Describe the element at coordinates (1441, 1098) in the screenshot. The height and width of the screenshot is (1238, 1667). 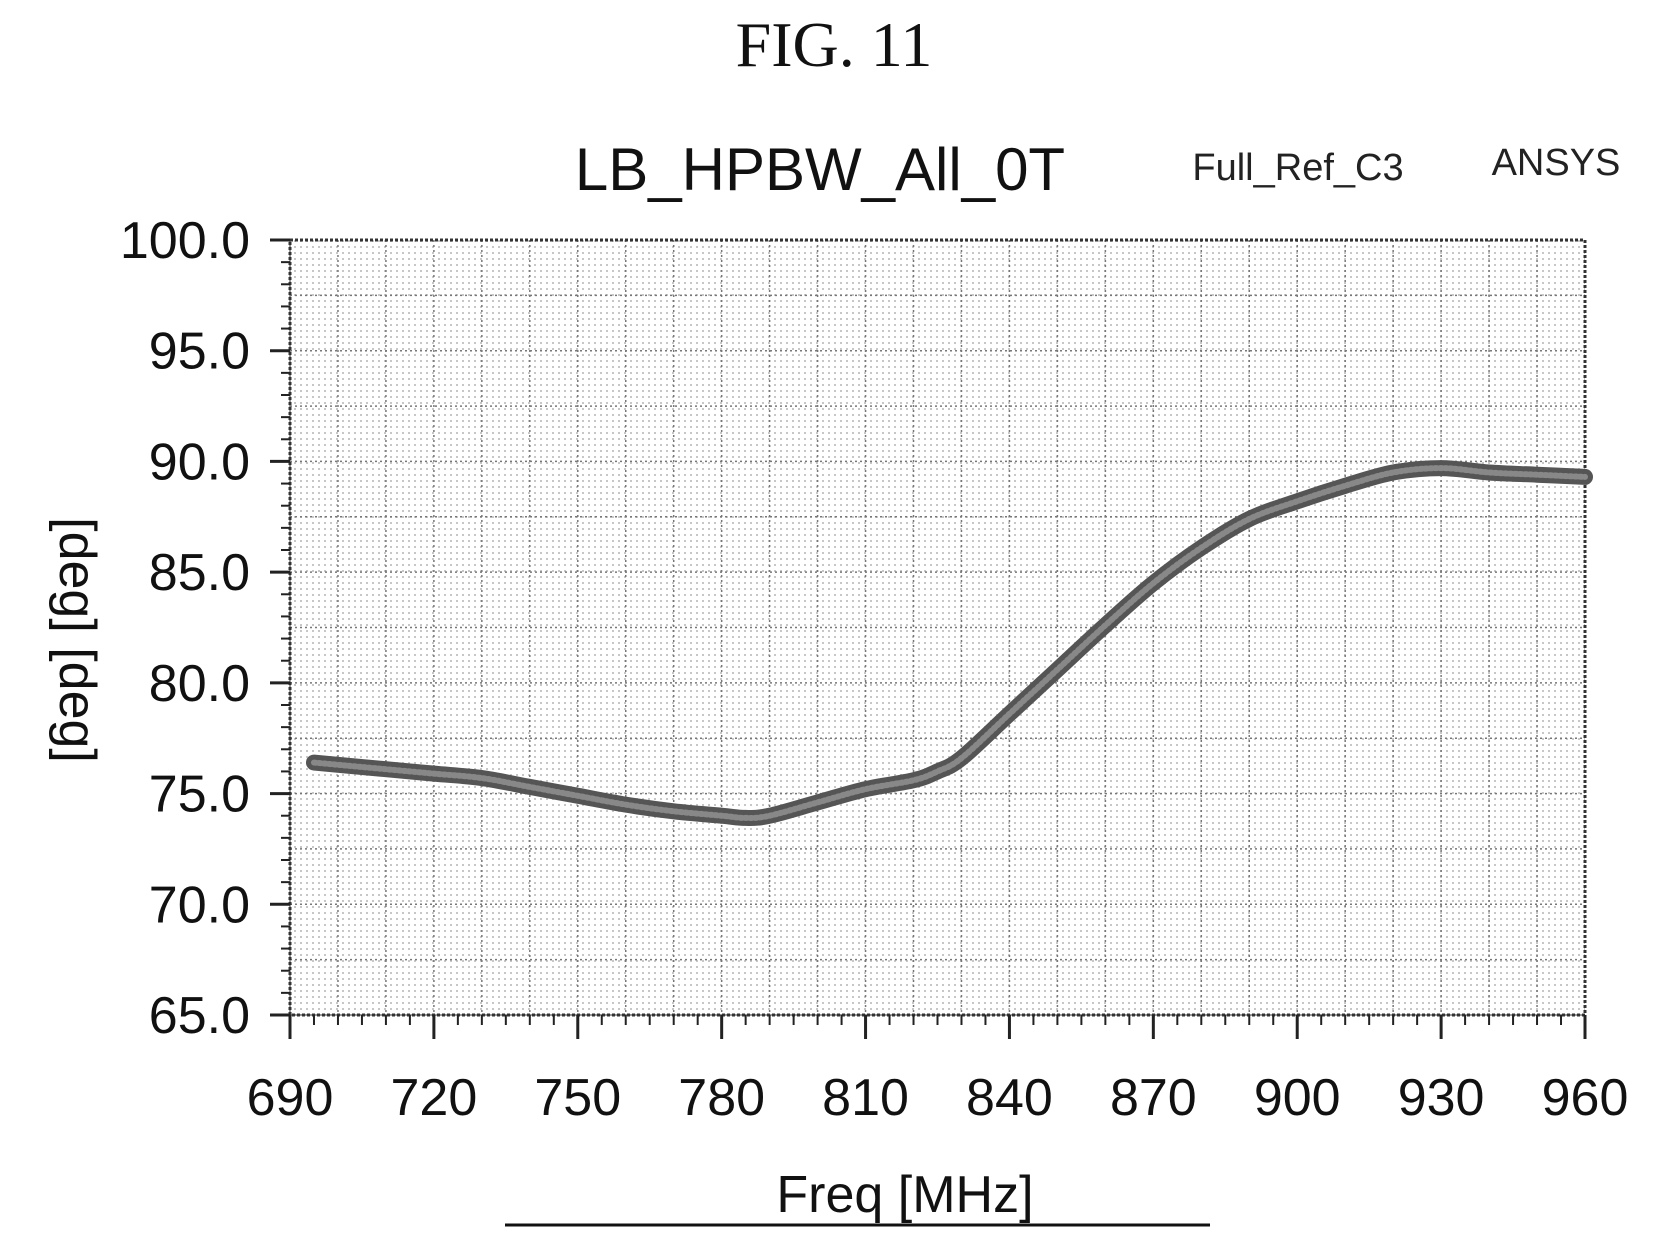
I see `x-tick-label: 930` at that location.